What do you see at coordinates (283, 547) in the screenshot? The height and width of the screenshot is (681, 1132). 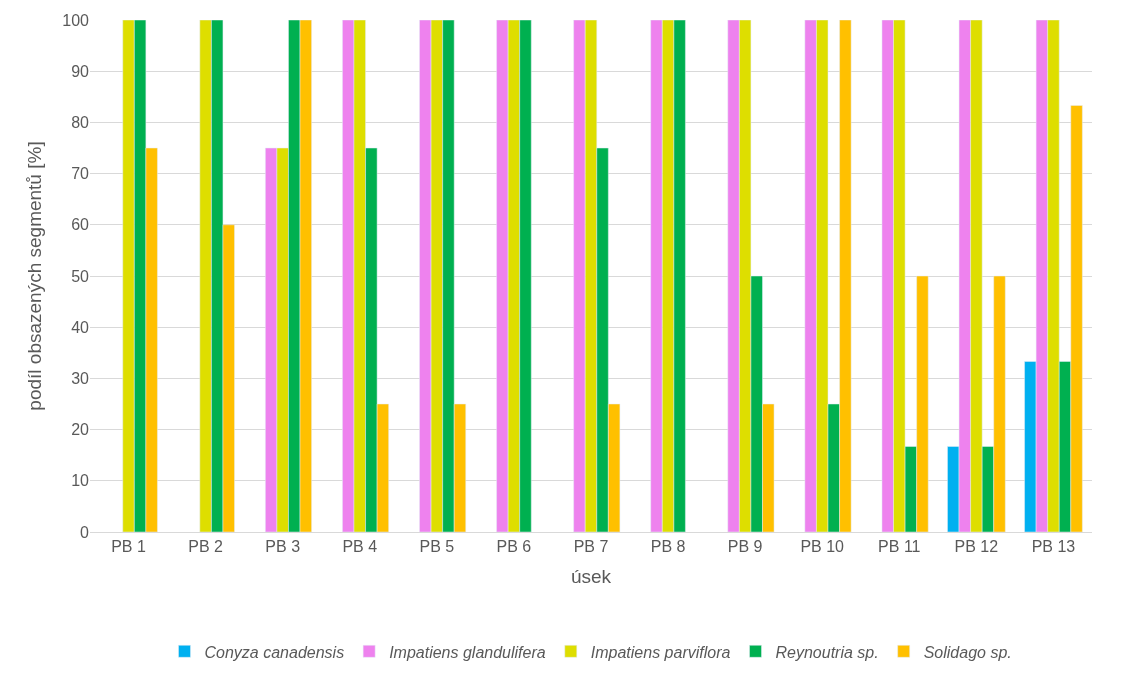 I see `x-tick-label: PB 3` at bounding box center [283, 547].